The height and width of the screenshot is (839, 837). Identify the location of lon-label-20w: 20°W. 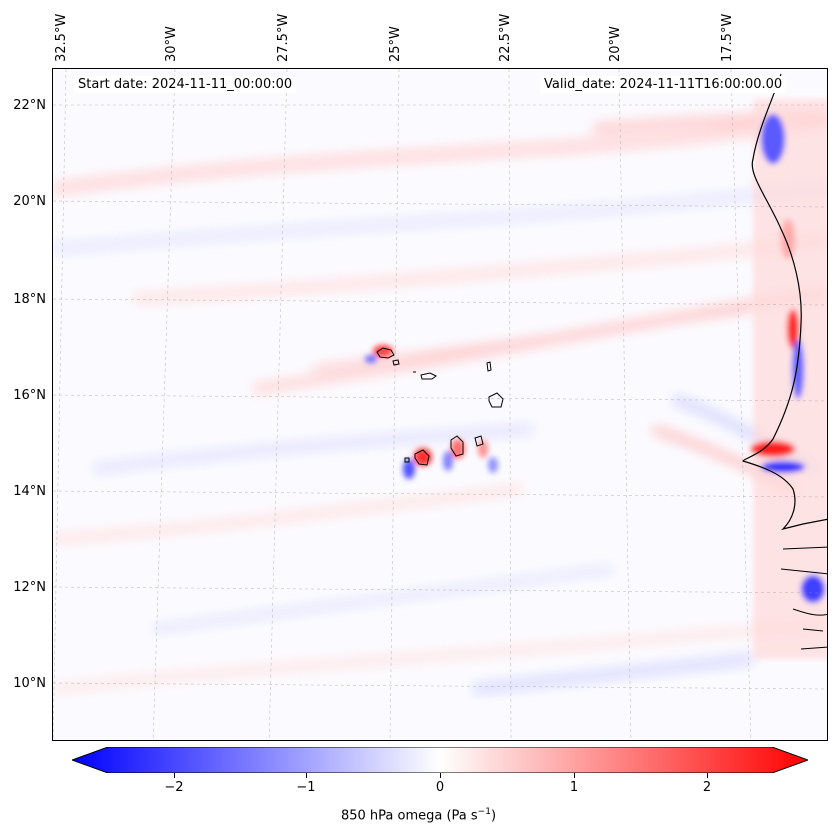
(615, 44).